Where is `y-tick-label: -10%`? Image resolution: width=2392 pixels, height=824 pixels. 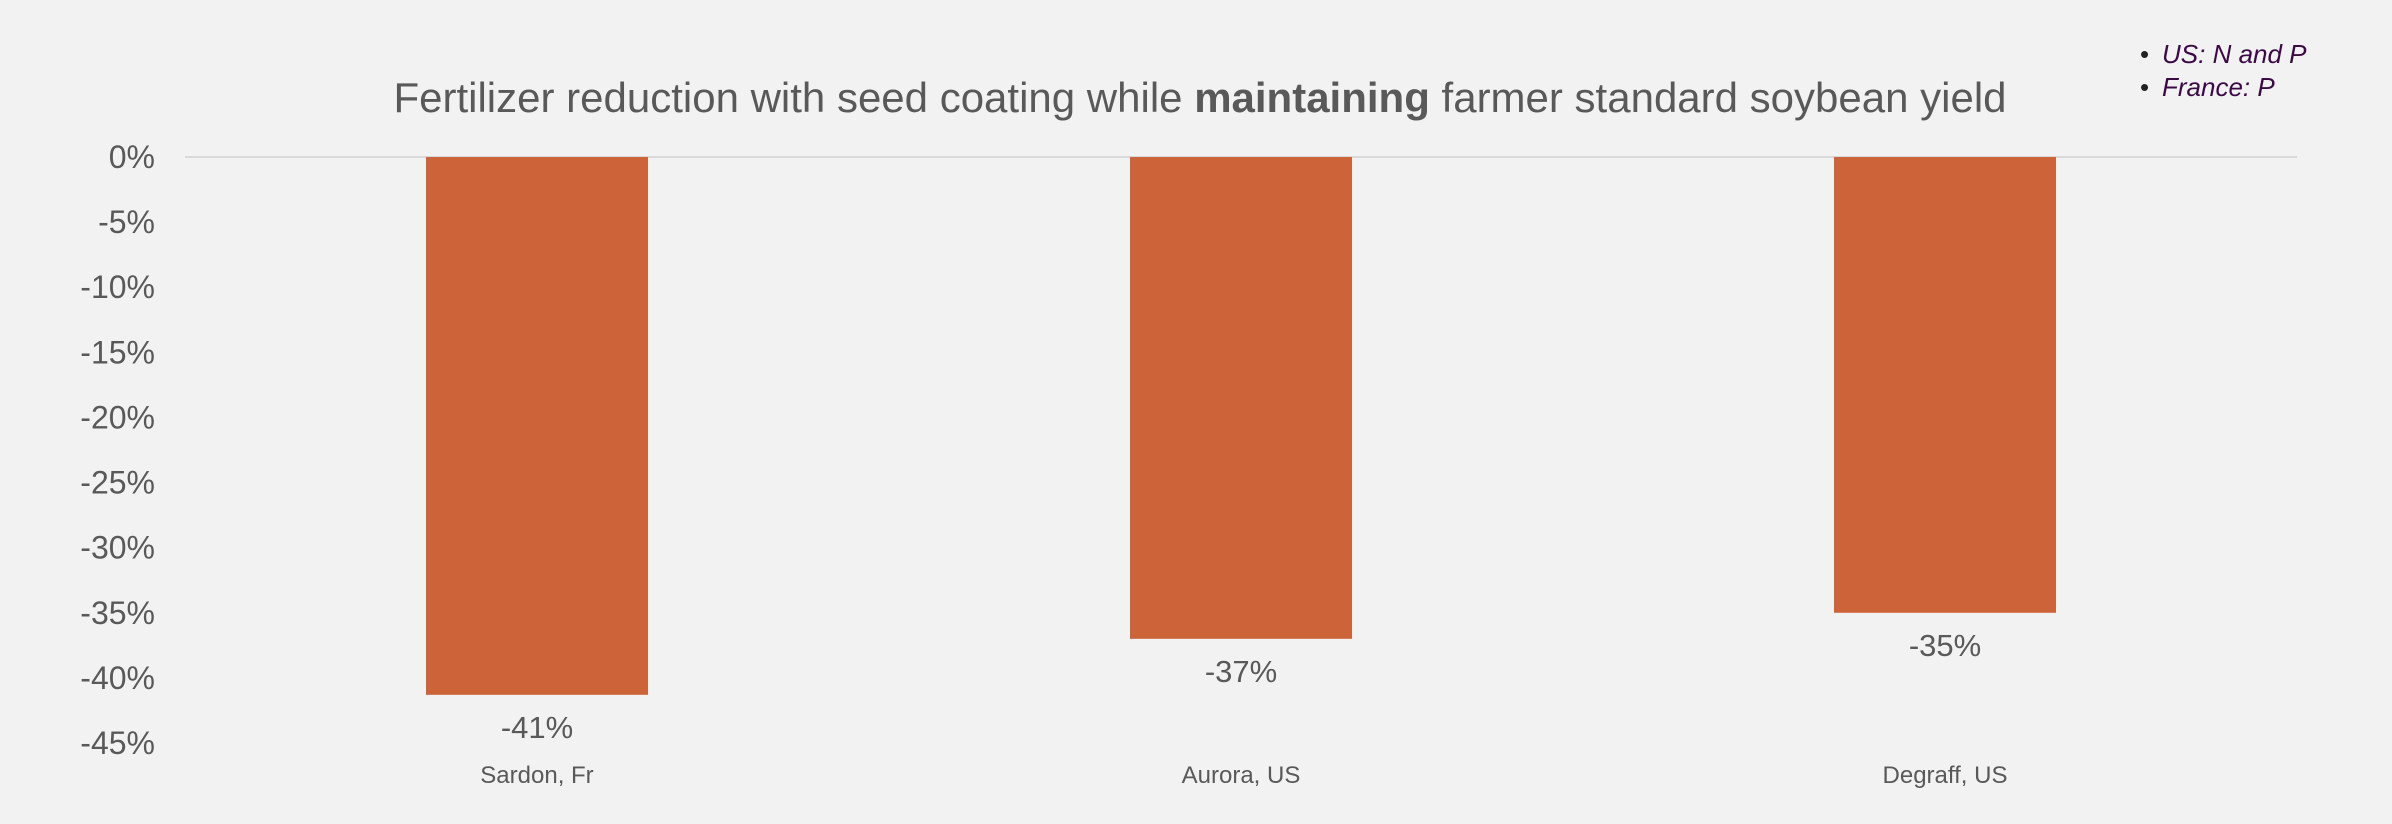 y-tick-label: -10% is located at coordinates (117, 287).